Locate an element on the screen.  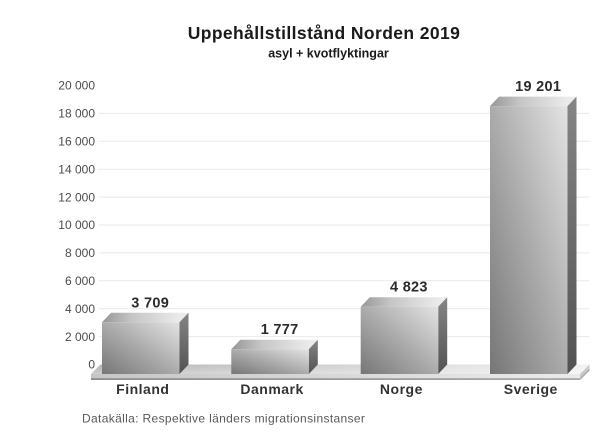
svg-text: 14 000 is located at coordinates (76, 169).